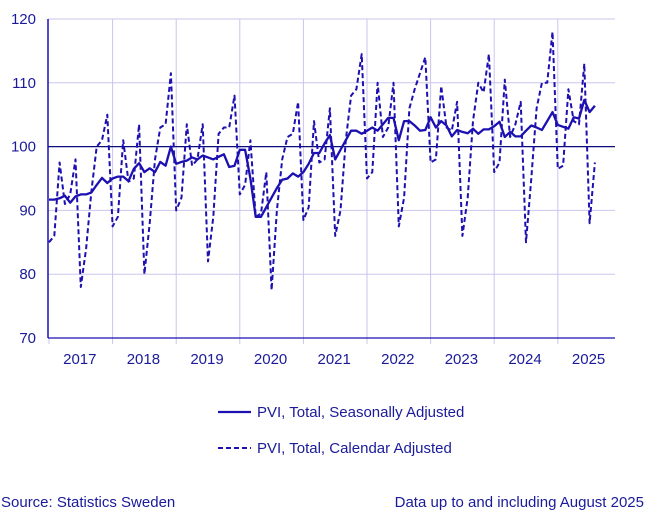  What do you see at coordinates (354, 448) in the screenshot?
I see `legend-label-calendar-adjusted: PVI, Total, Calendar Adjusted` at bounding box center [354, 448].